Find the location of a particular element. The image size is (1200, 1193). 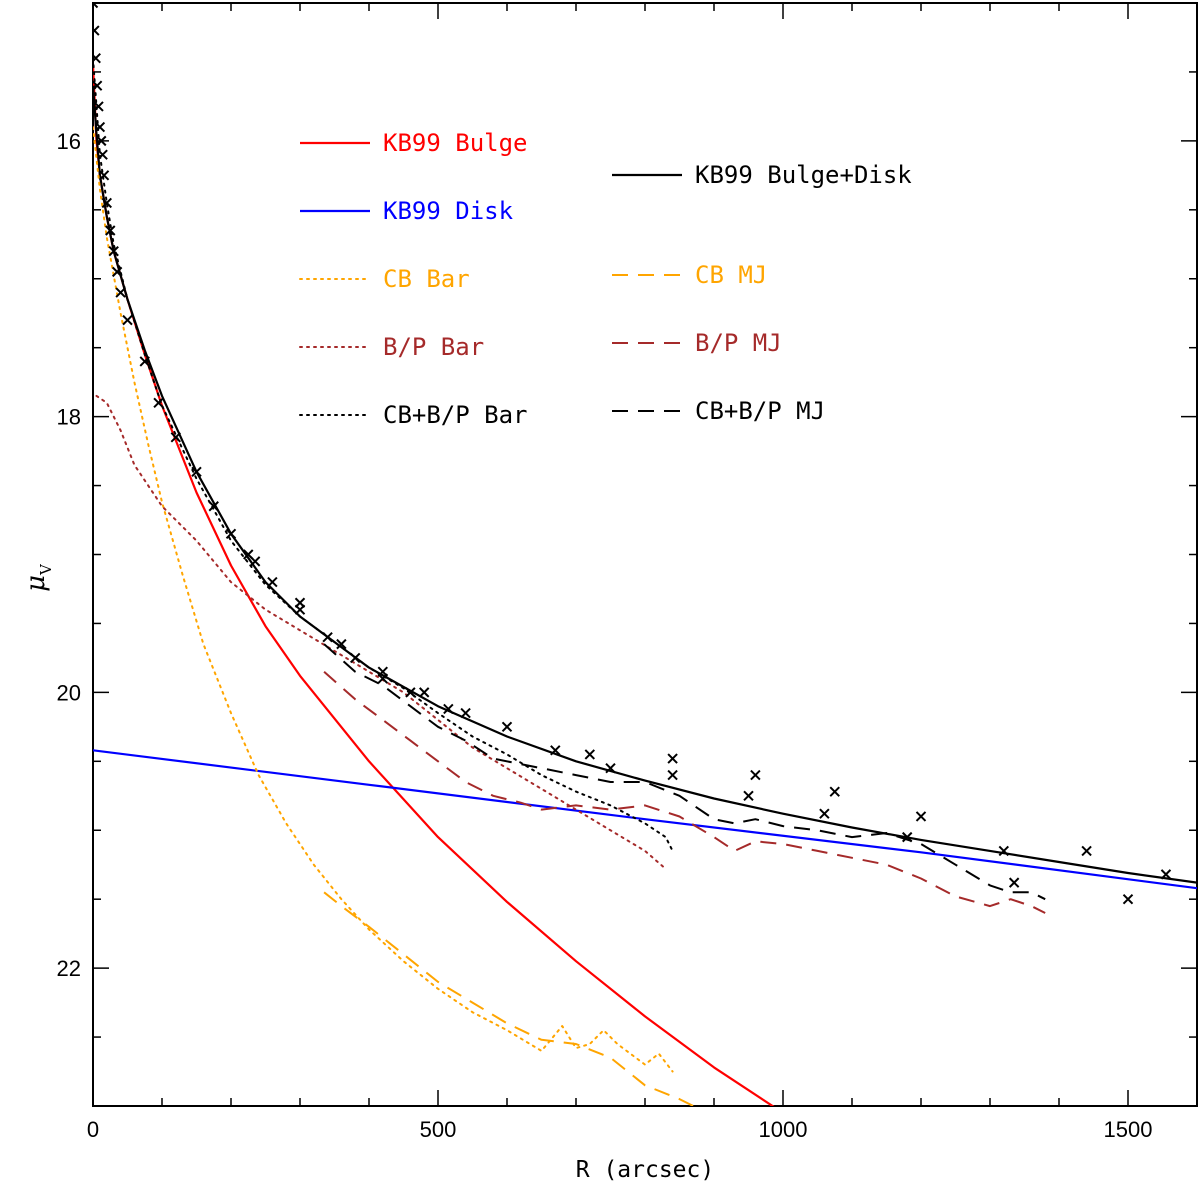

legend-label-cb-bar: CB Bar is located at coordinates (426, 279).